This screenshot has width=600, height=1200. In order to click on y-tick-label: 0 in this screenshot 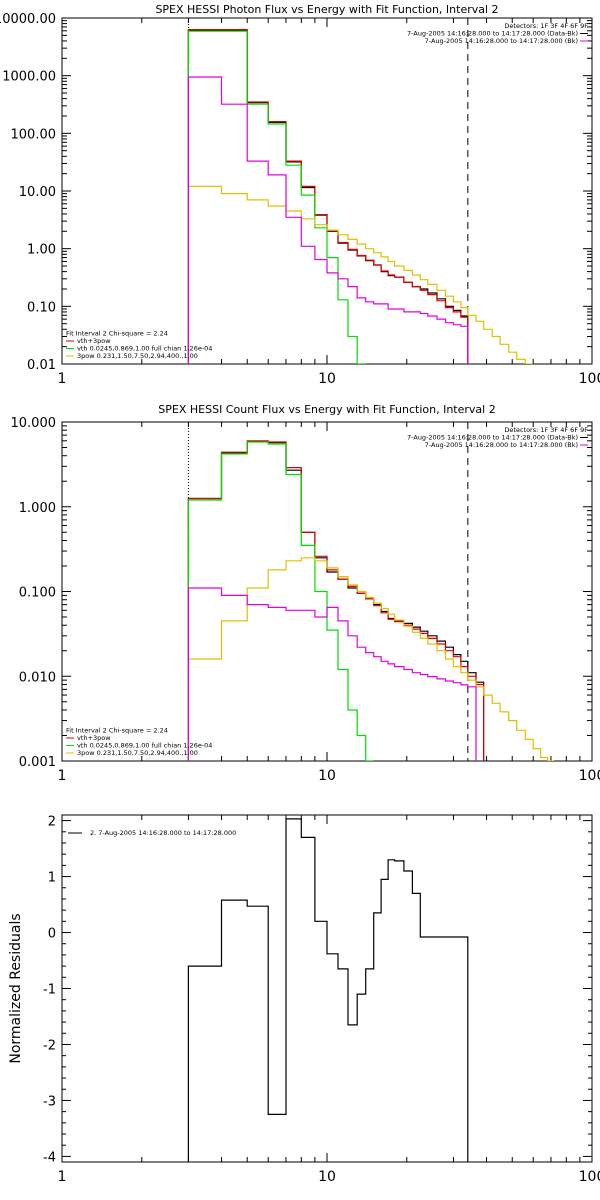, I will do `click(52, 934)`.